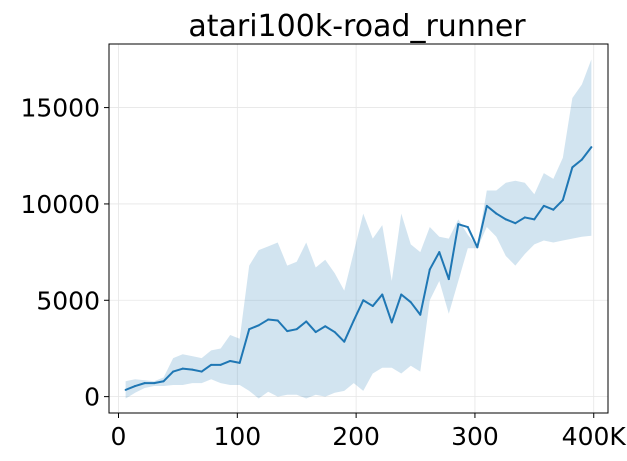  What do you see at coordinates (68, 300) in the screenshot?
I see `y-tick-label: 5000` at bounding box center [68, 300].